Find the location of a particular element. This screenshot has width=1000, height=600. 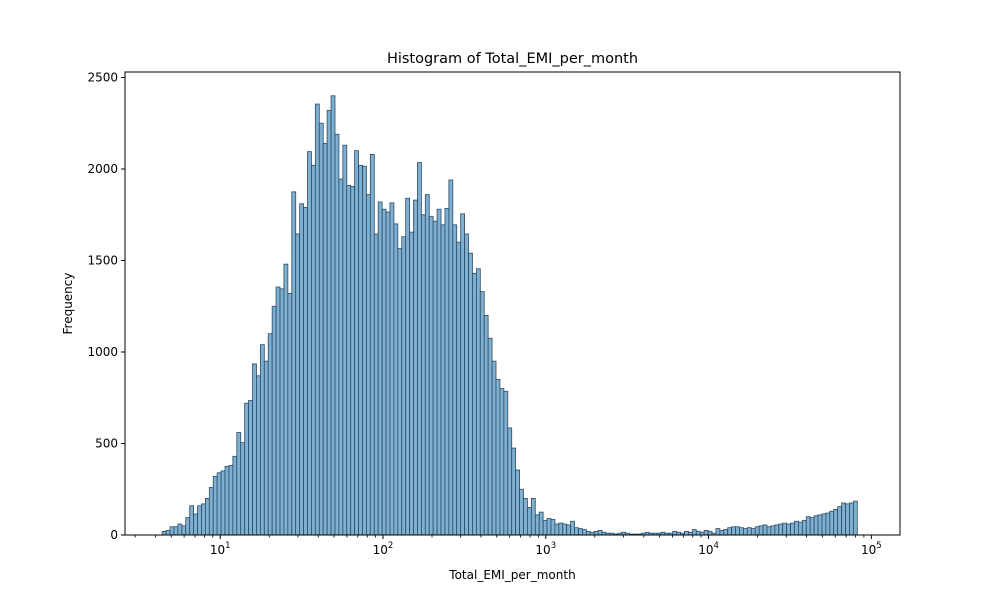

y-tick-label: 0 is located at coordinates (114, 535).